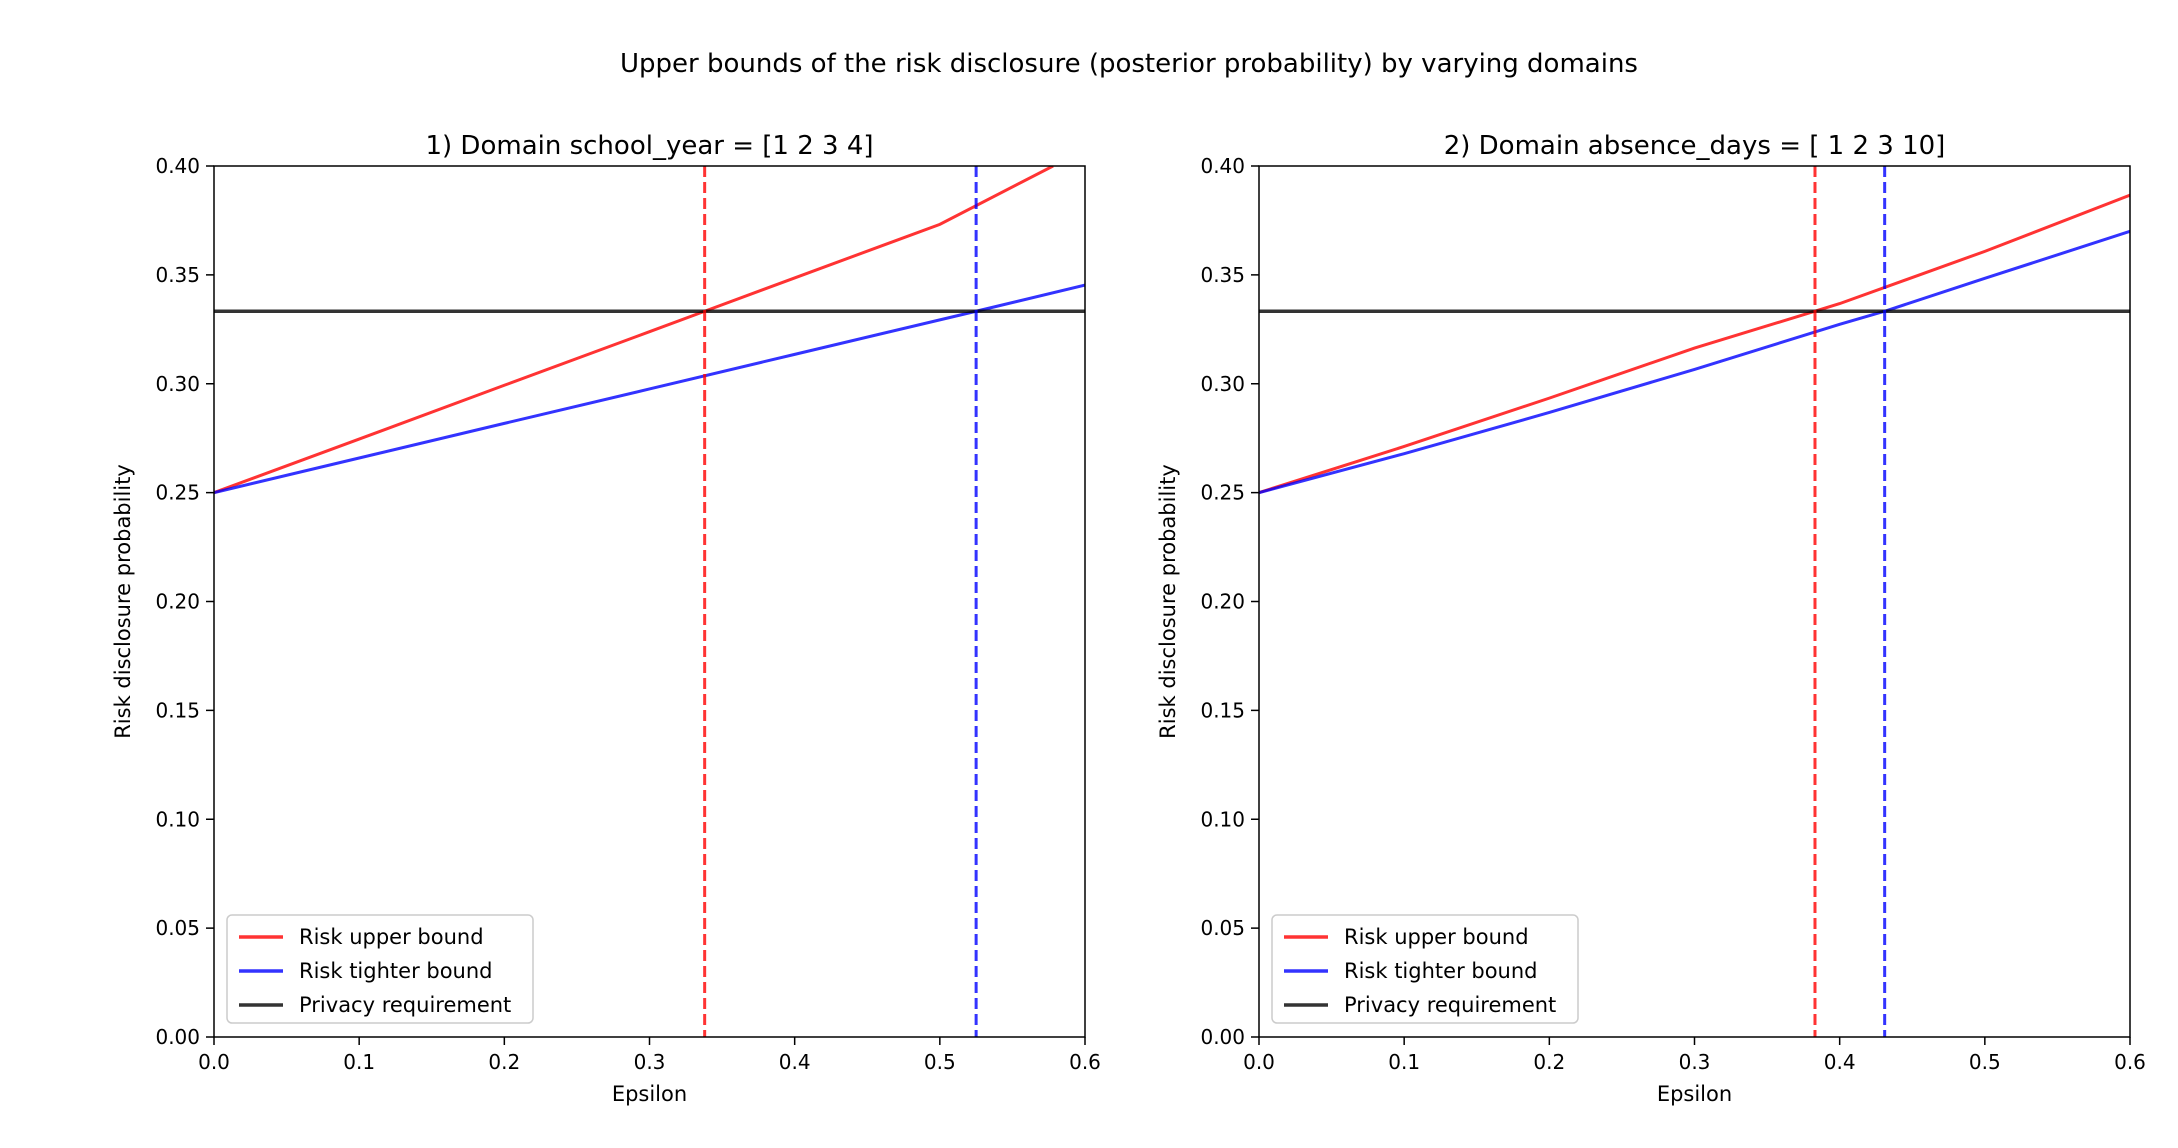  What do you see at coordinates (1695, 146) in the screenshot?
I see `subplot-title: 2) Domain absence_days = [ 1 2 3 10]` at bounding box center [1695, 146].